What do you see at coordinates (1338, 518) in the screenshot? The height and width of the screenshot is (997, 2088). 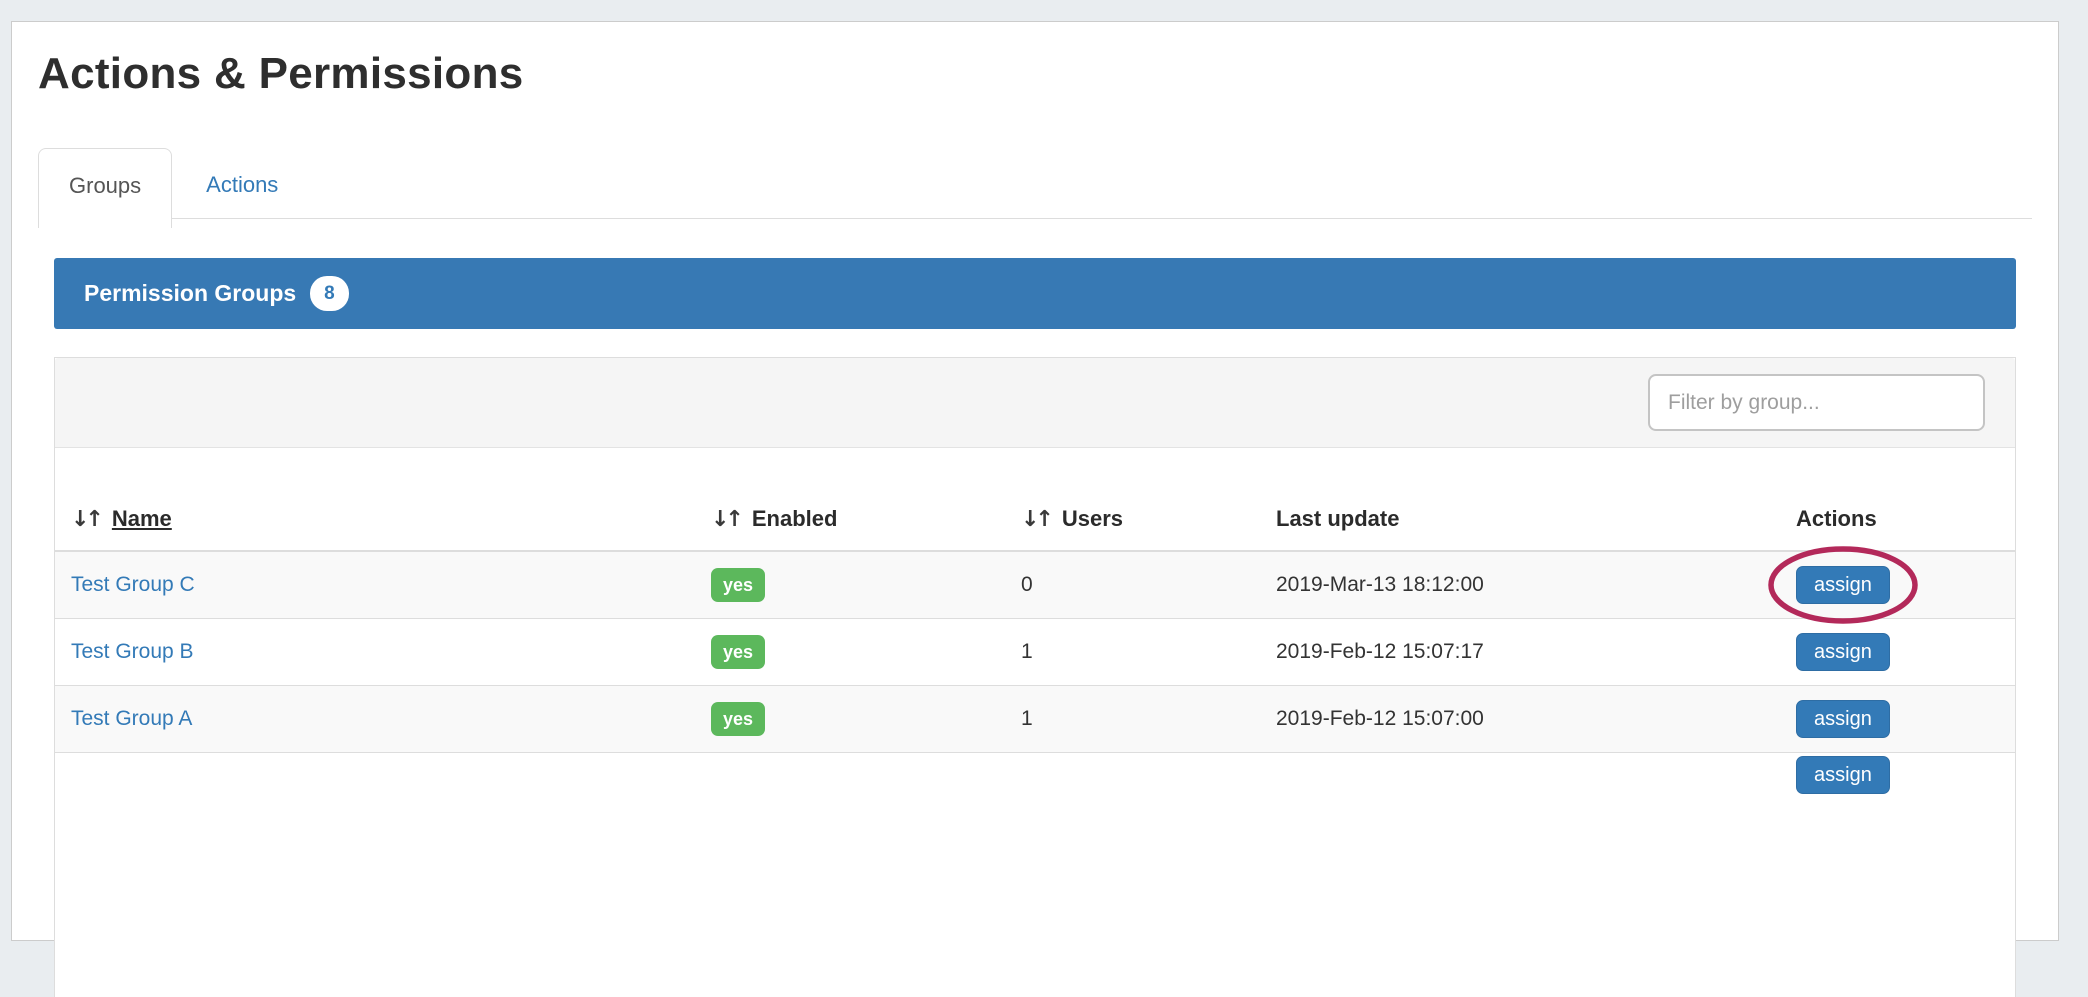 I see `column-label: Last update` at bounding box center [1338, 518].